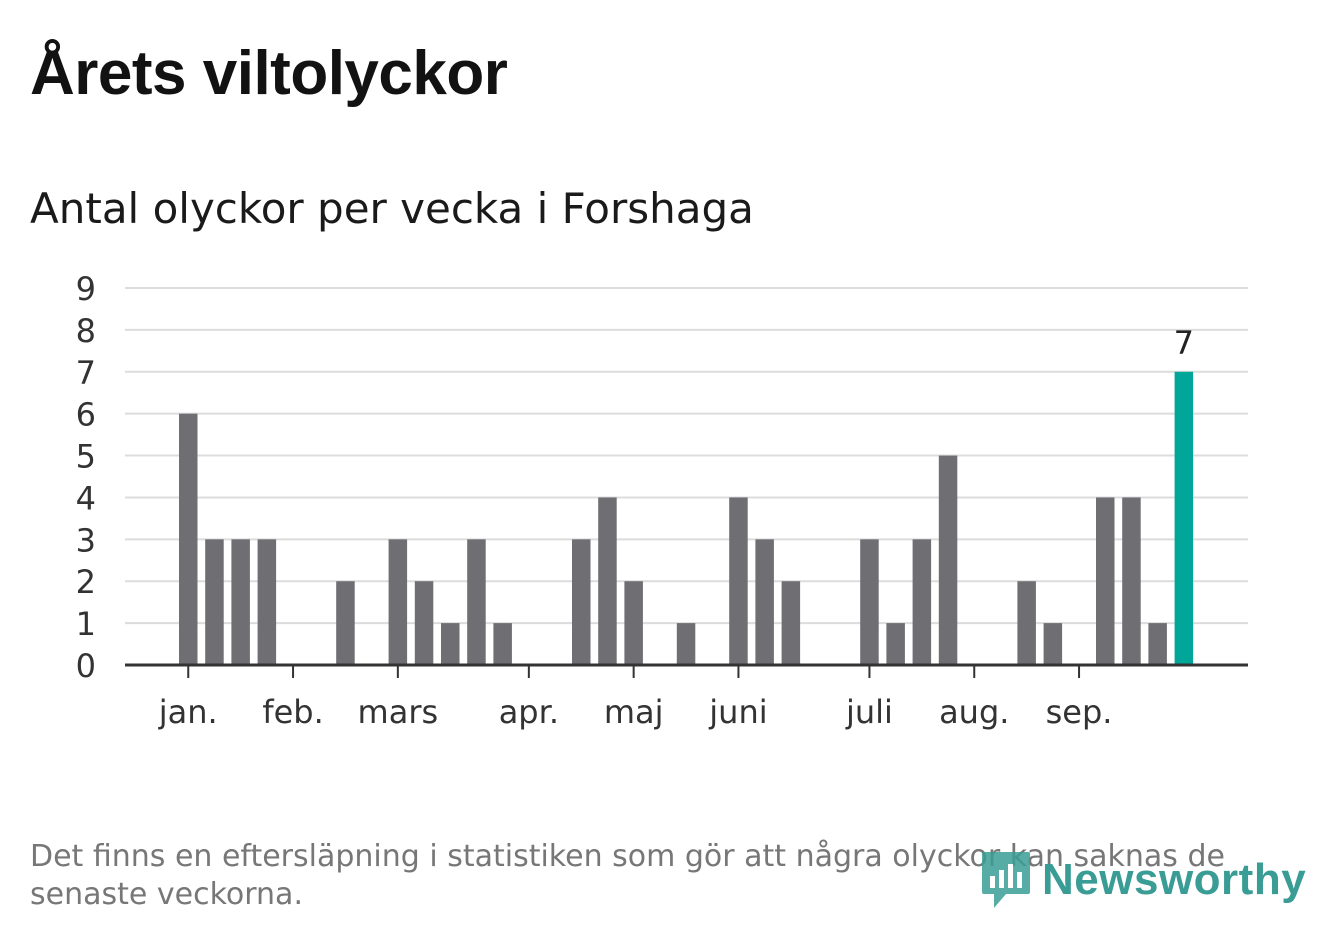  What do you see at coordinates (398, 712) in the screenshot?
I see `x-tick-label: mars` at bounding box center [398, 712].